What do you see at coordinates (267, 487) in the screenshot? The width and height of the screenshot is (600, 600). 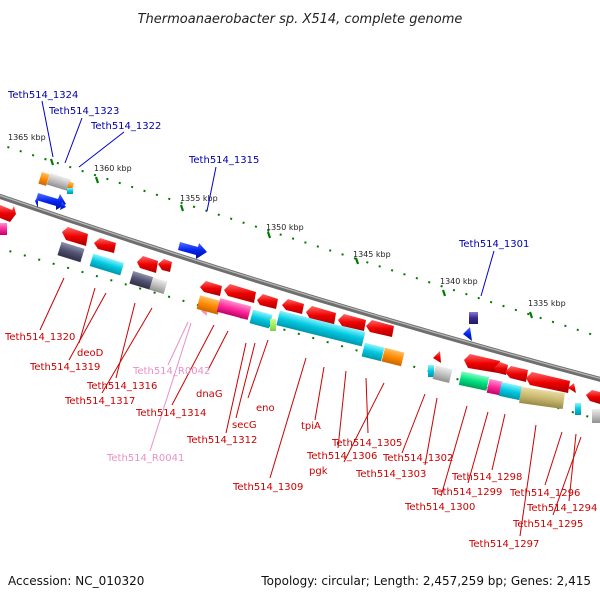 I see `label-teth514-1309: Teth514_1309` at bounding box center [267, 487].